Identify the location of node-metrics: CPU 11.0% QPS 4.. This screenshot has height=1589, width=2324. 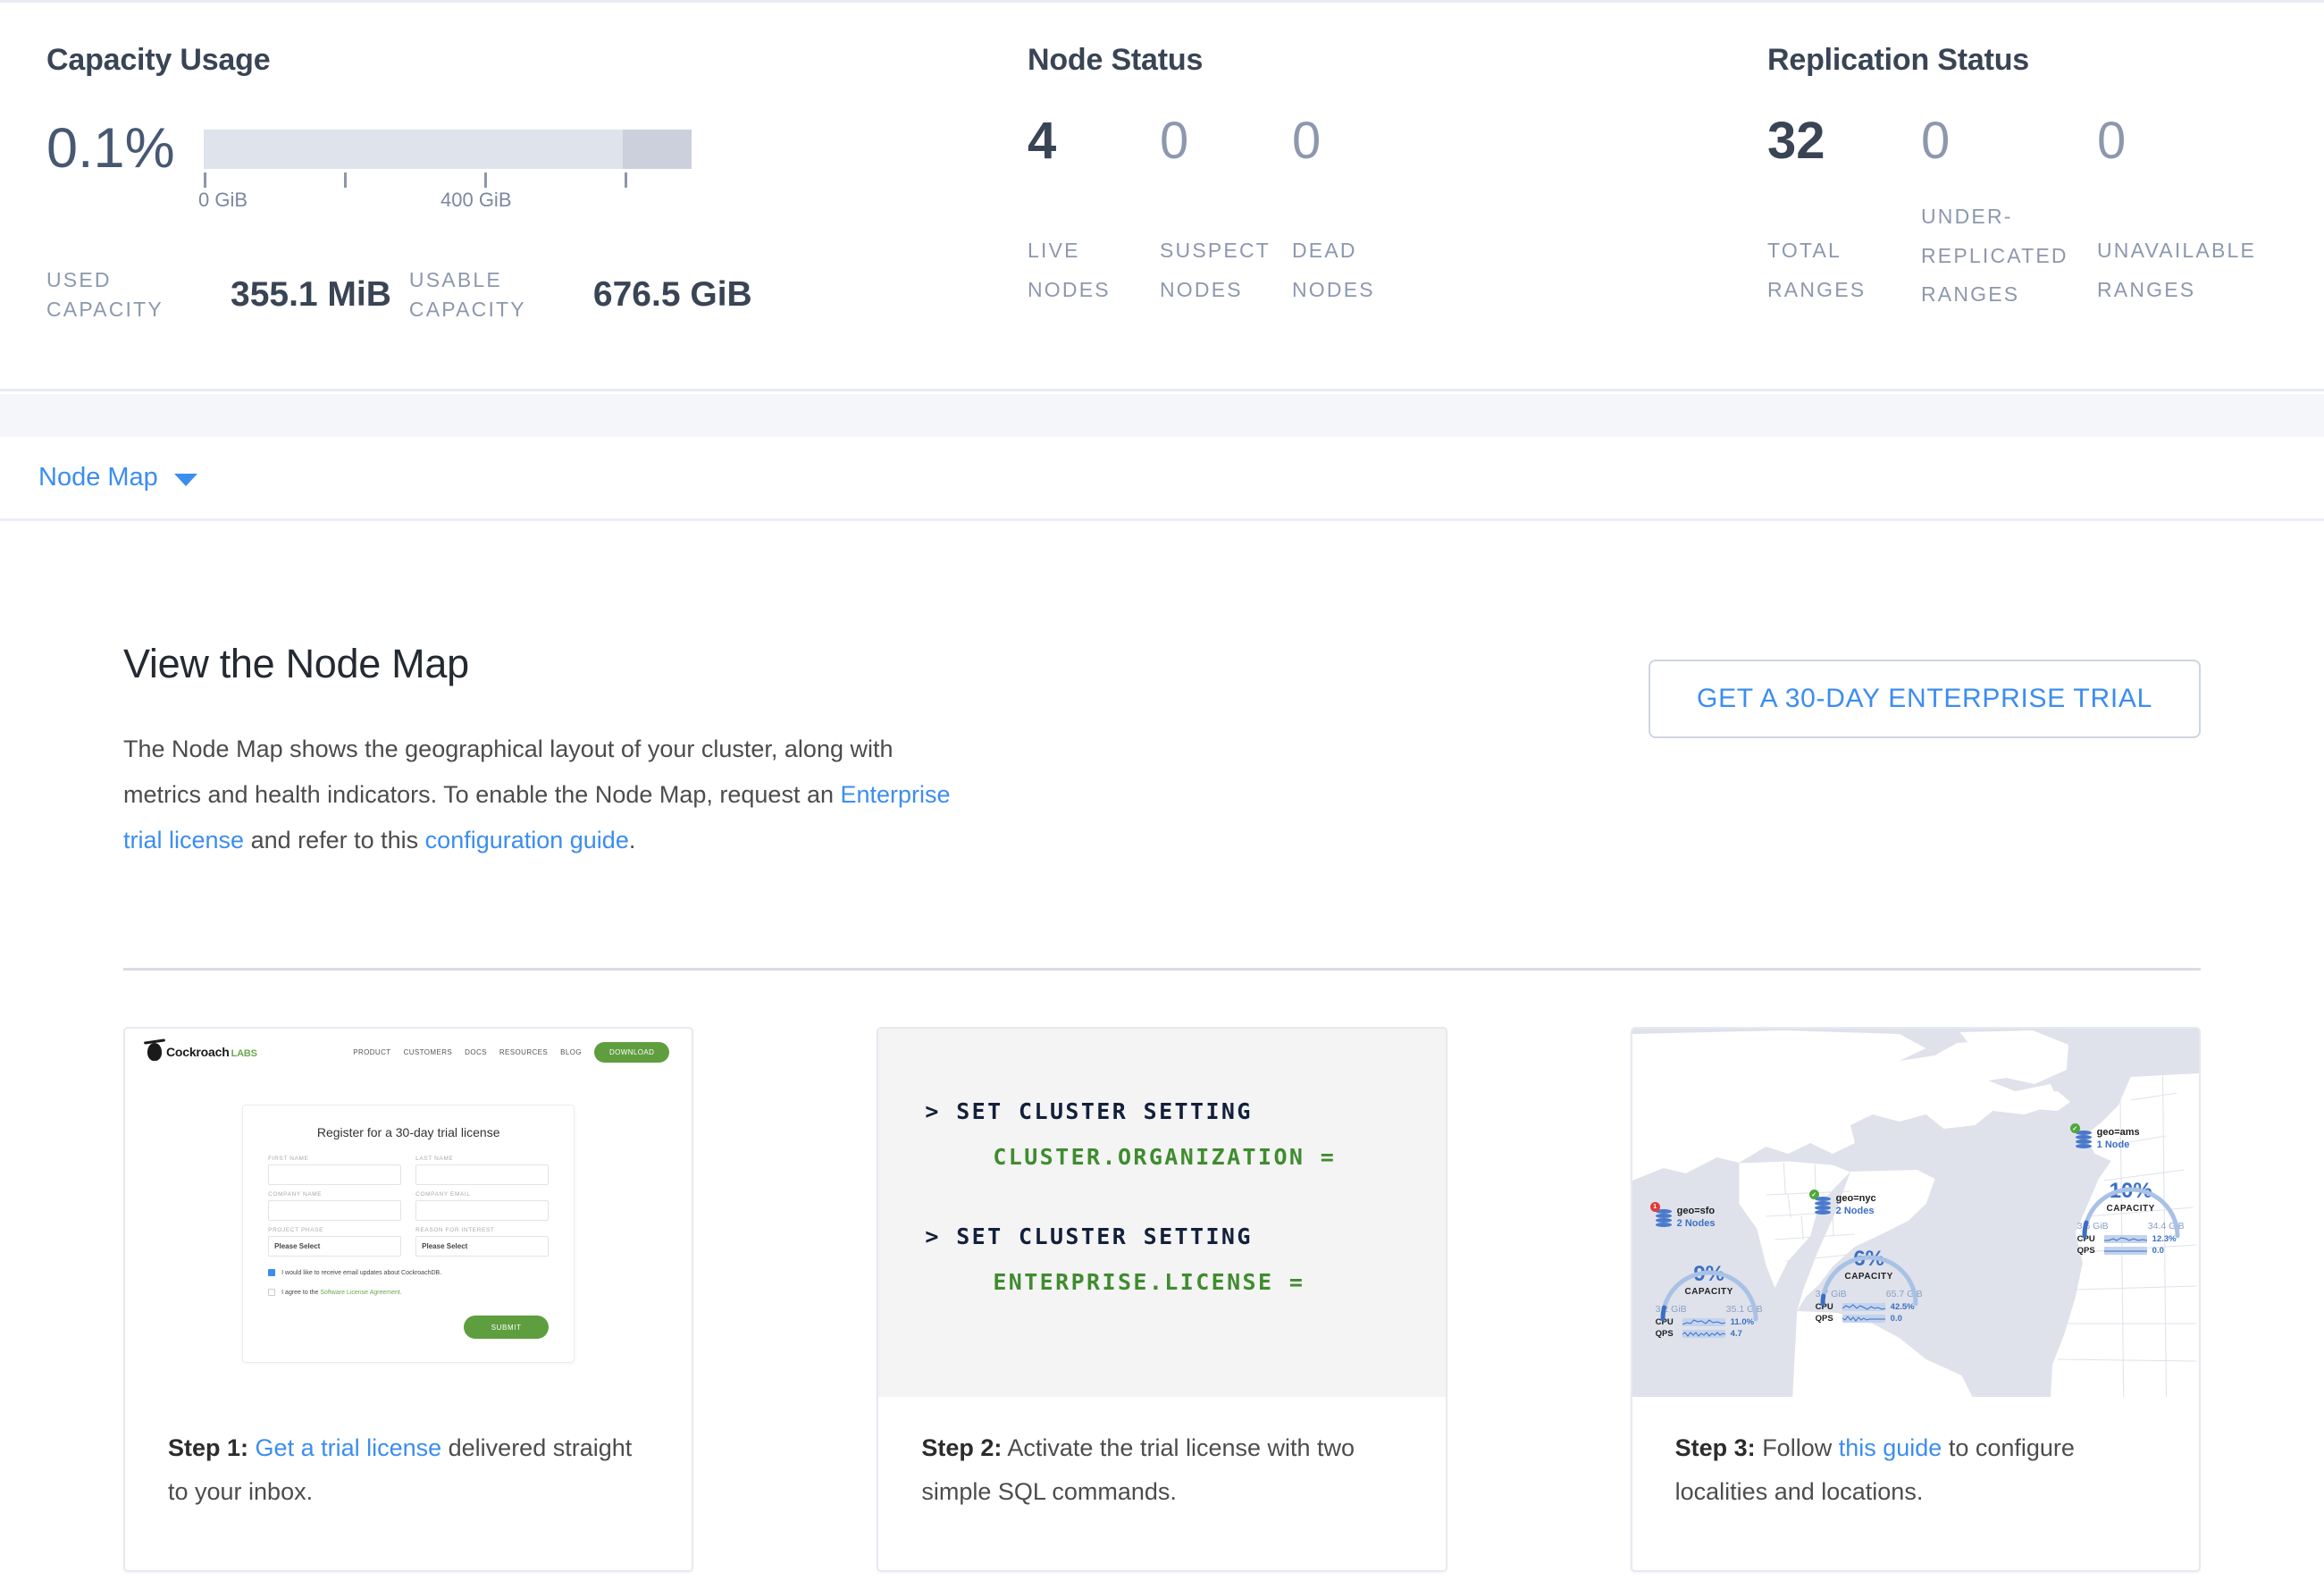
(1709, 1328).